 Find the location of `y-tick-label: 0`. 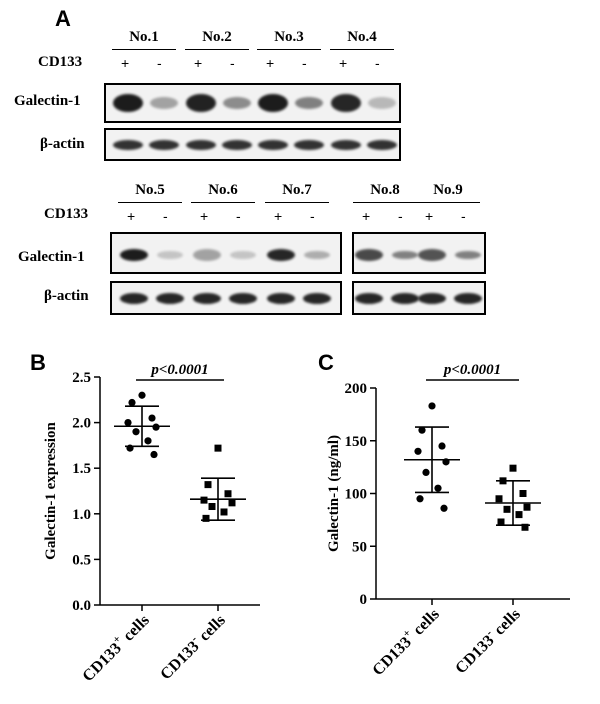

y-tick-label: 0 is located at coordinates (364, 600).